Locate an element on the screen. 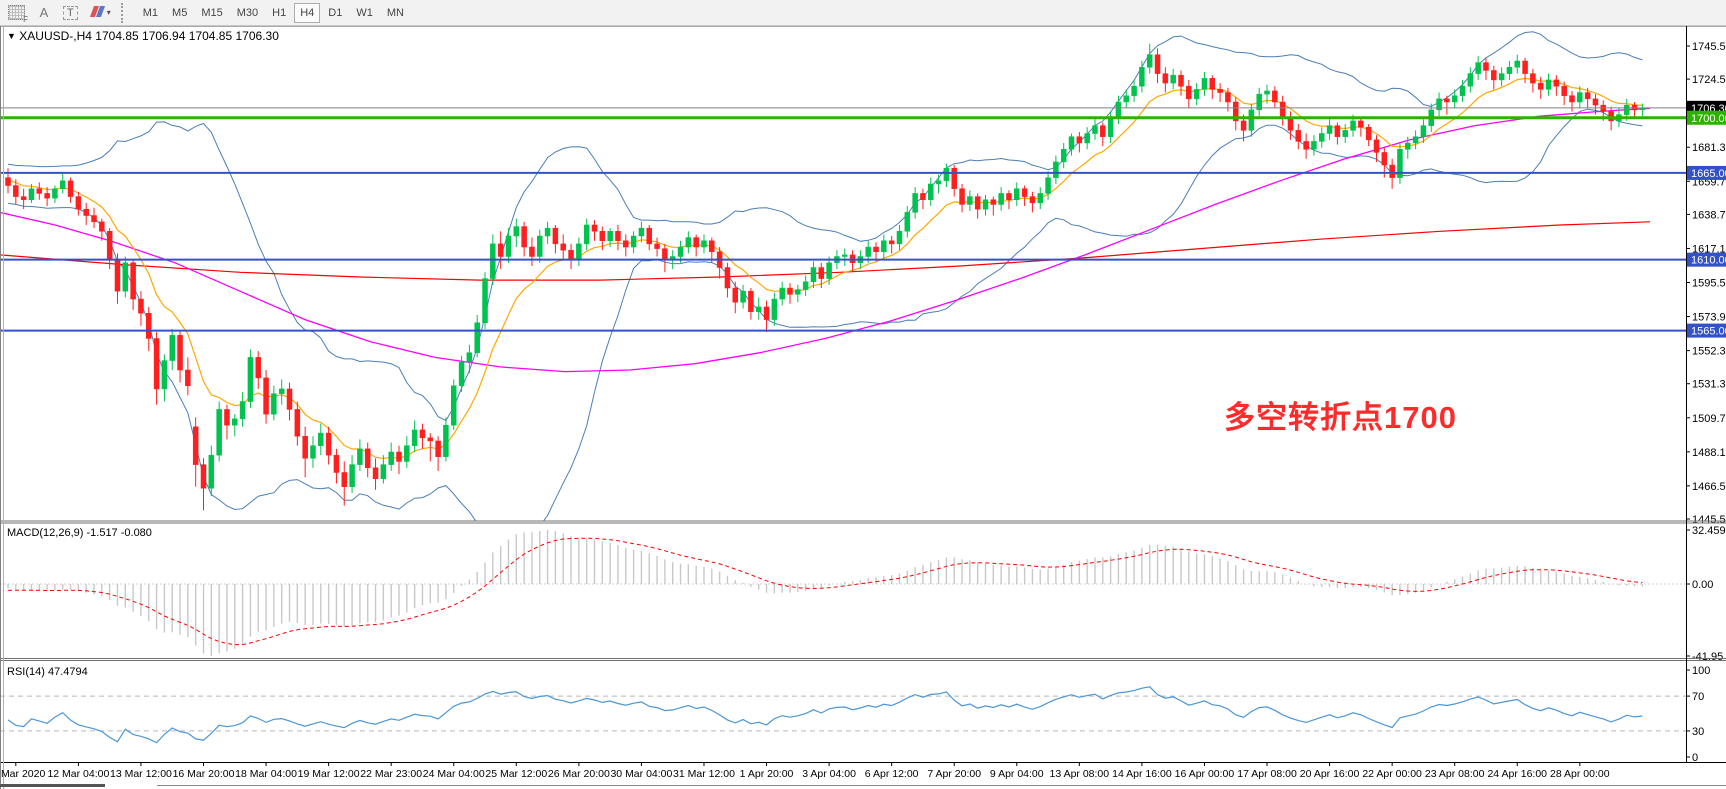  time-tick-label: 25 Mar 12:00 is located at coordinates (516, 774).